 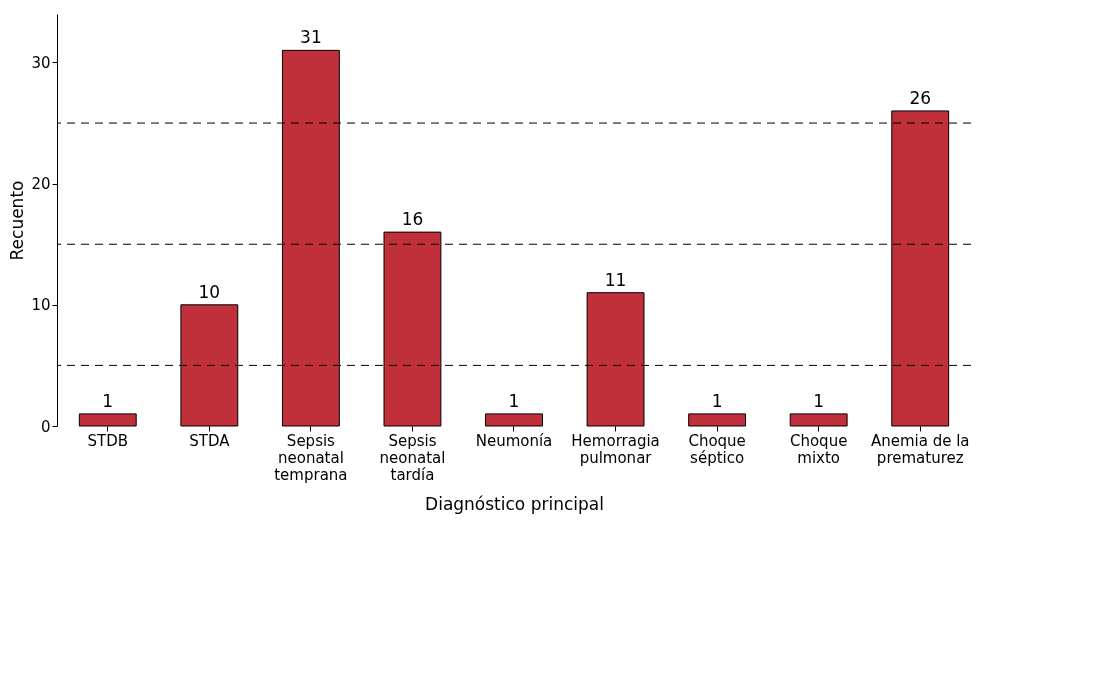 What do you see at coordinates (615, 449) in the screenshot?
I see `x-tick-label: Hemorragia pulmonar` at bounding box center [615, 449].